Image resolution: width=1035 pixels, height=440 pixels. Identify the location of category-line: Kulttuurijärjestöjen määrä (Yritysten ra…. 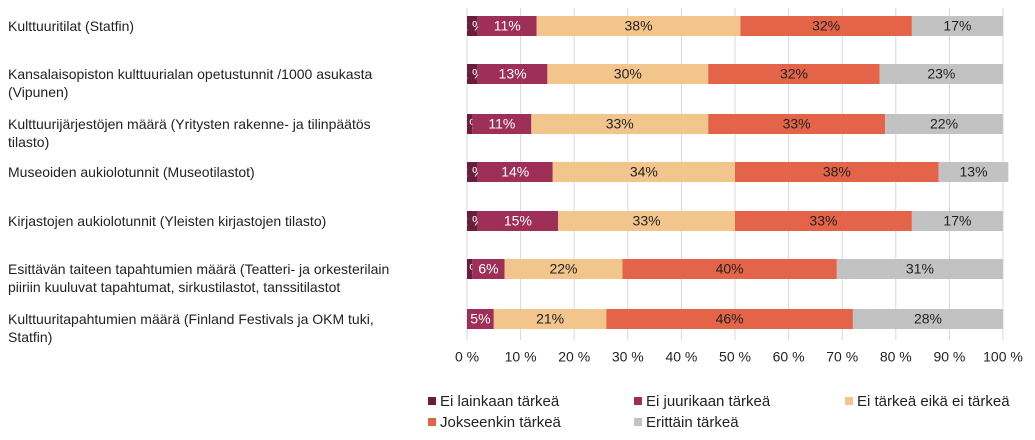
(189, 124).